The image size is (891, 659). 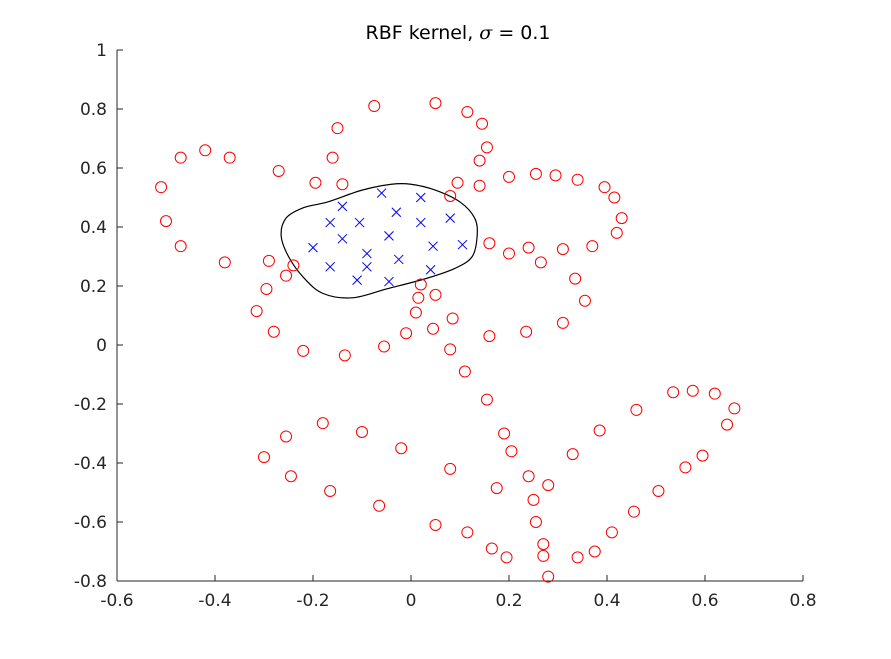 I want to click on decision-boundary-layer, so click(x=379, y=240).